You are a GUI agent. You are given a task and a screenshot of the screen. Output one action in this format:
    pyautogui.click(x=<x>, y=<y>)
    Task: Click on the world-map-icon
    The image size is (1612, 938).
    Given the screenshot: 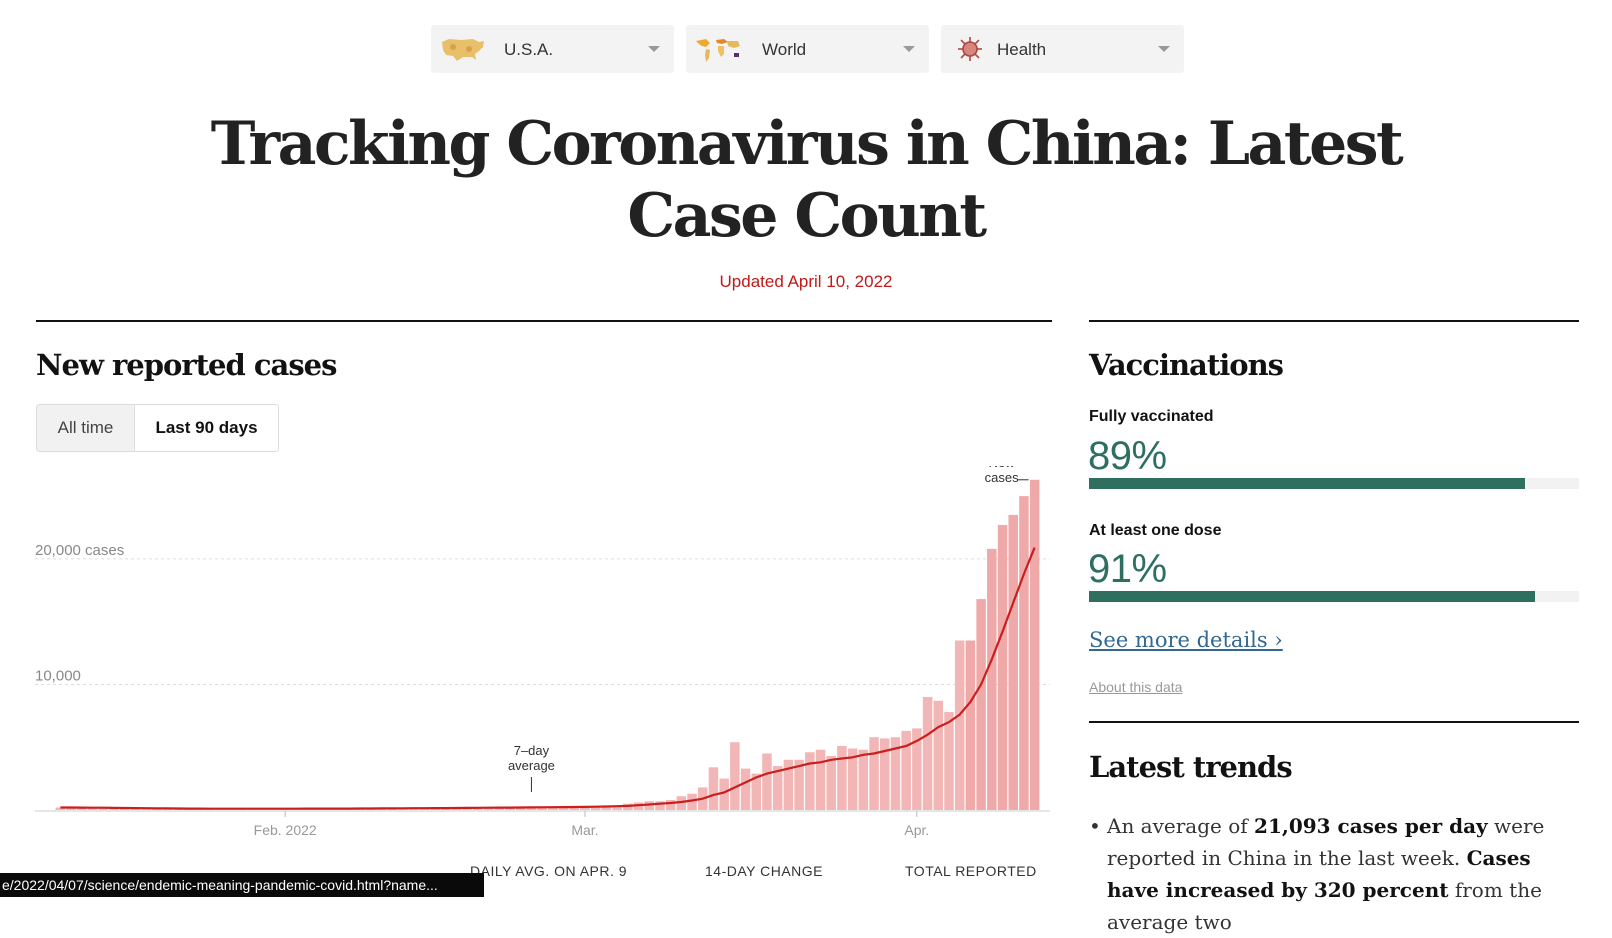 What is the action you would take?
    pyautogui.click(x=718, y=50)
    